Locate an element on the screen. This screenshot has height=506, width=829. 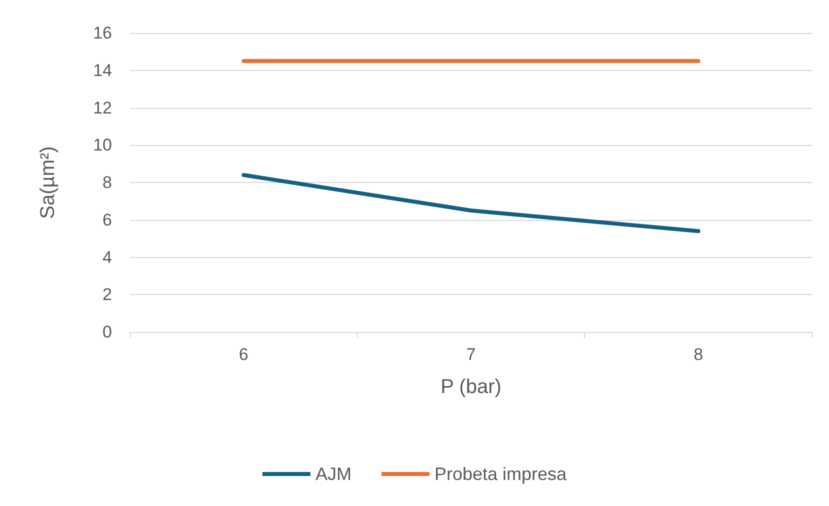
y-tick-label: 16 is located at coordinates (102, 33).